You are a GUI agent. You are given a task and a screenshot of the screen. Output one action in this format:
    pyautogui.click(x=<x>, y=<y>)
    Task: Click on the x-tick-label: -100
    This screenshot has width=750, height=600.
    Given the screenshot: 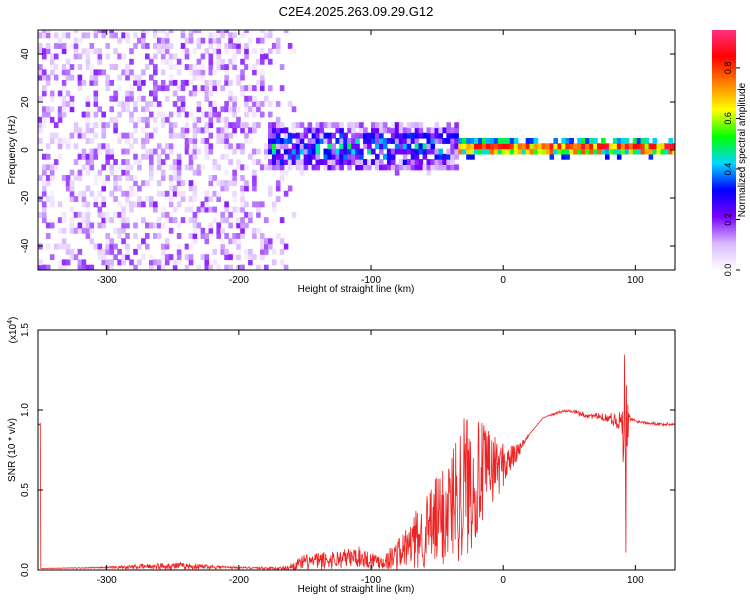 What is the action you would take?
    pyautogui.click(x=371, y=280)
    